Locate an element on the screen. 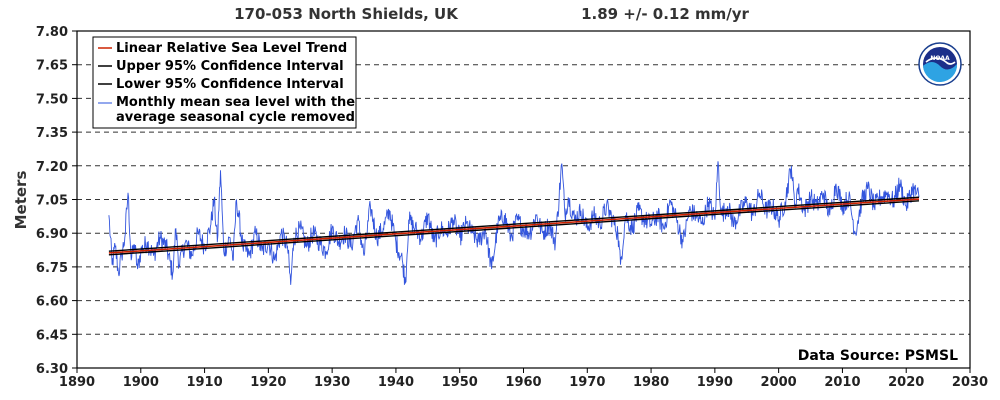 The height and width of the screenshot is (400, 1000). x-tick-label: 1980 is located at coordinates (651, 382).